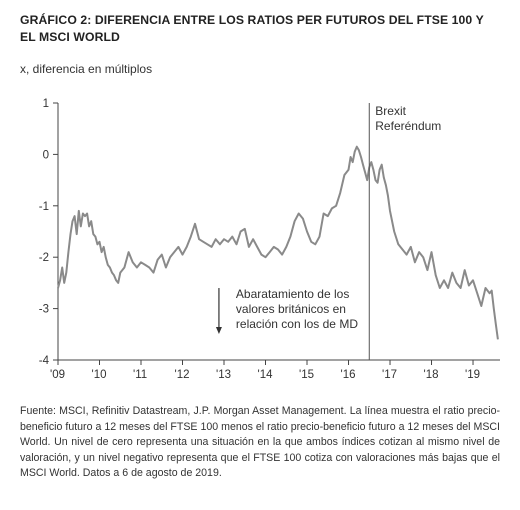  I want to click on x-tick-label: '17, so click(389, 375).